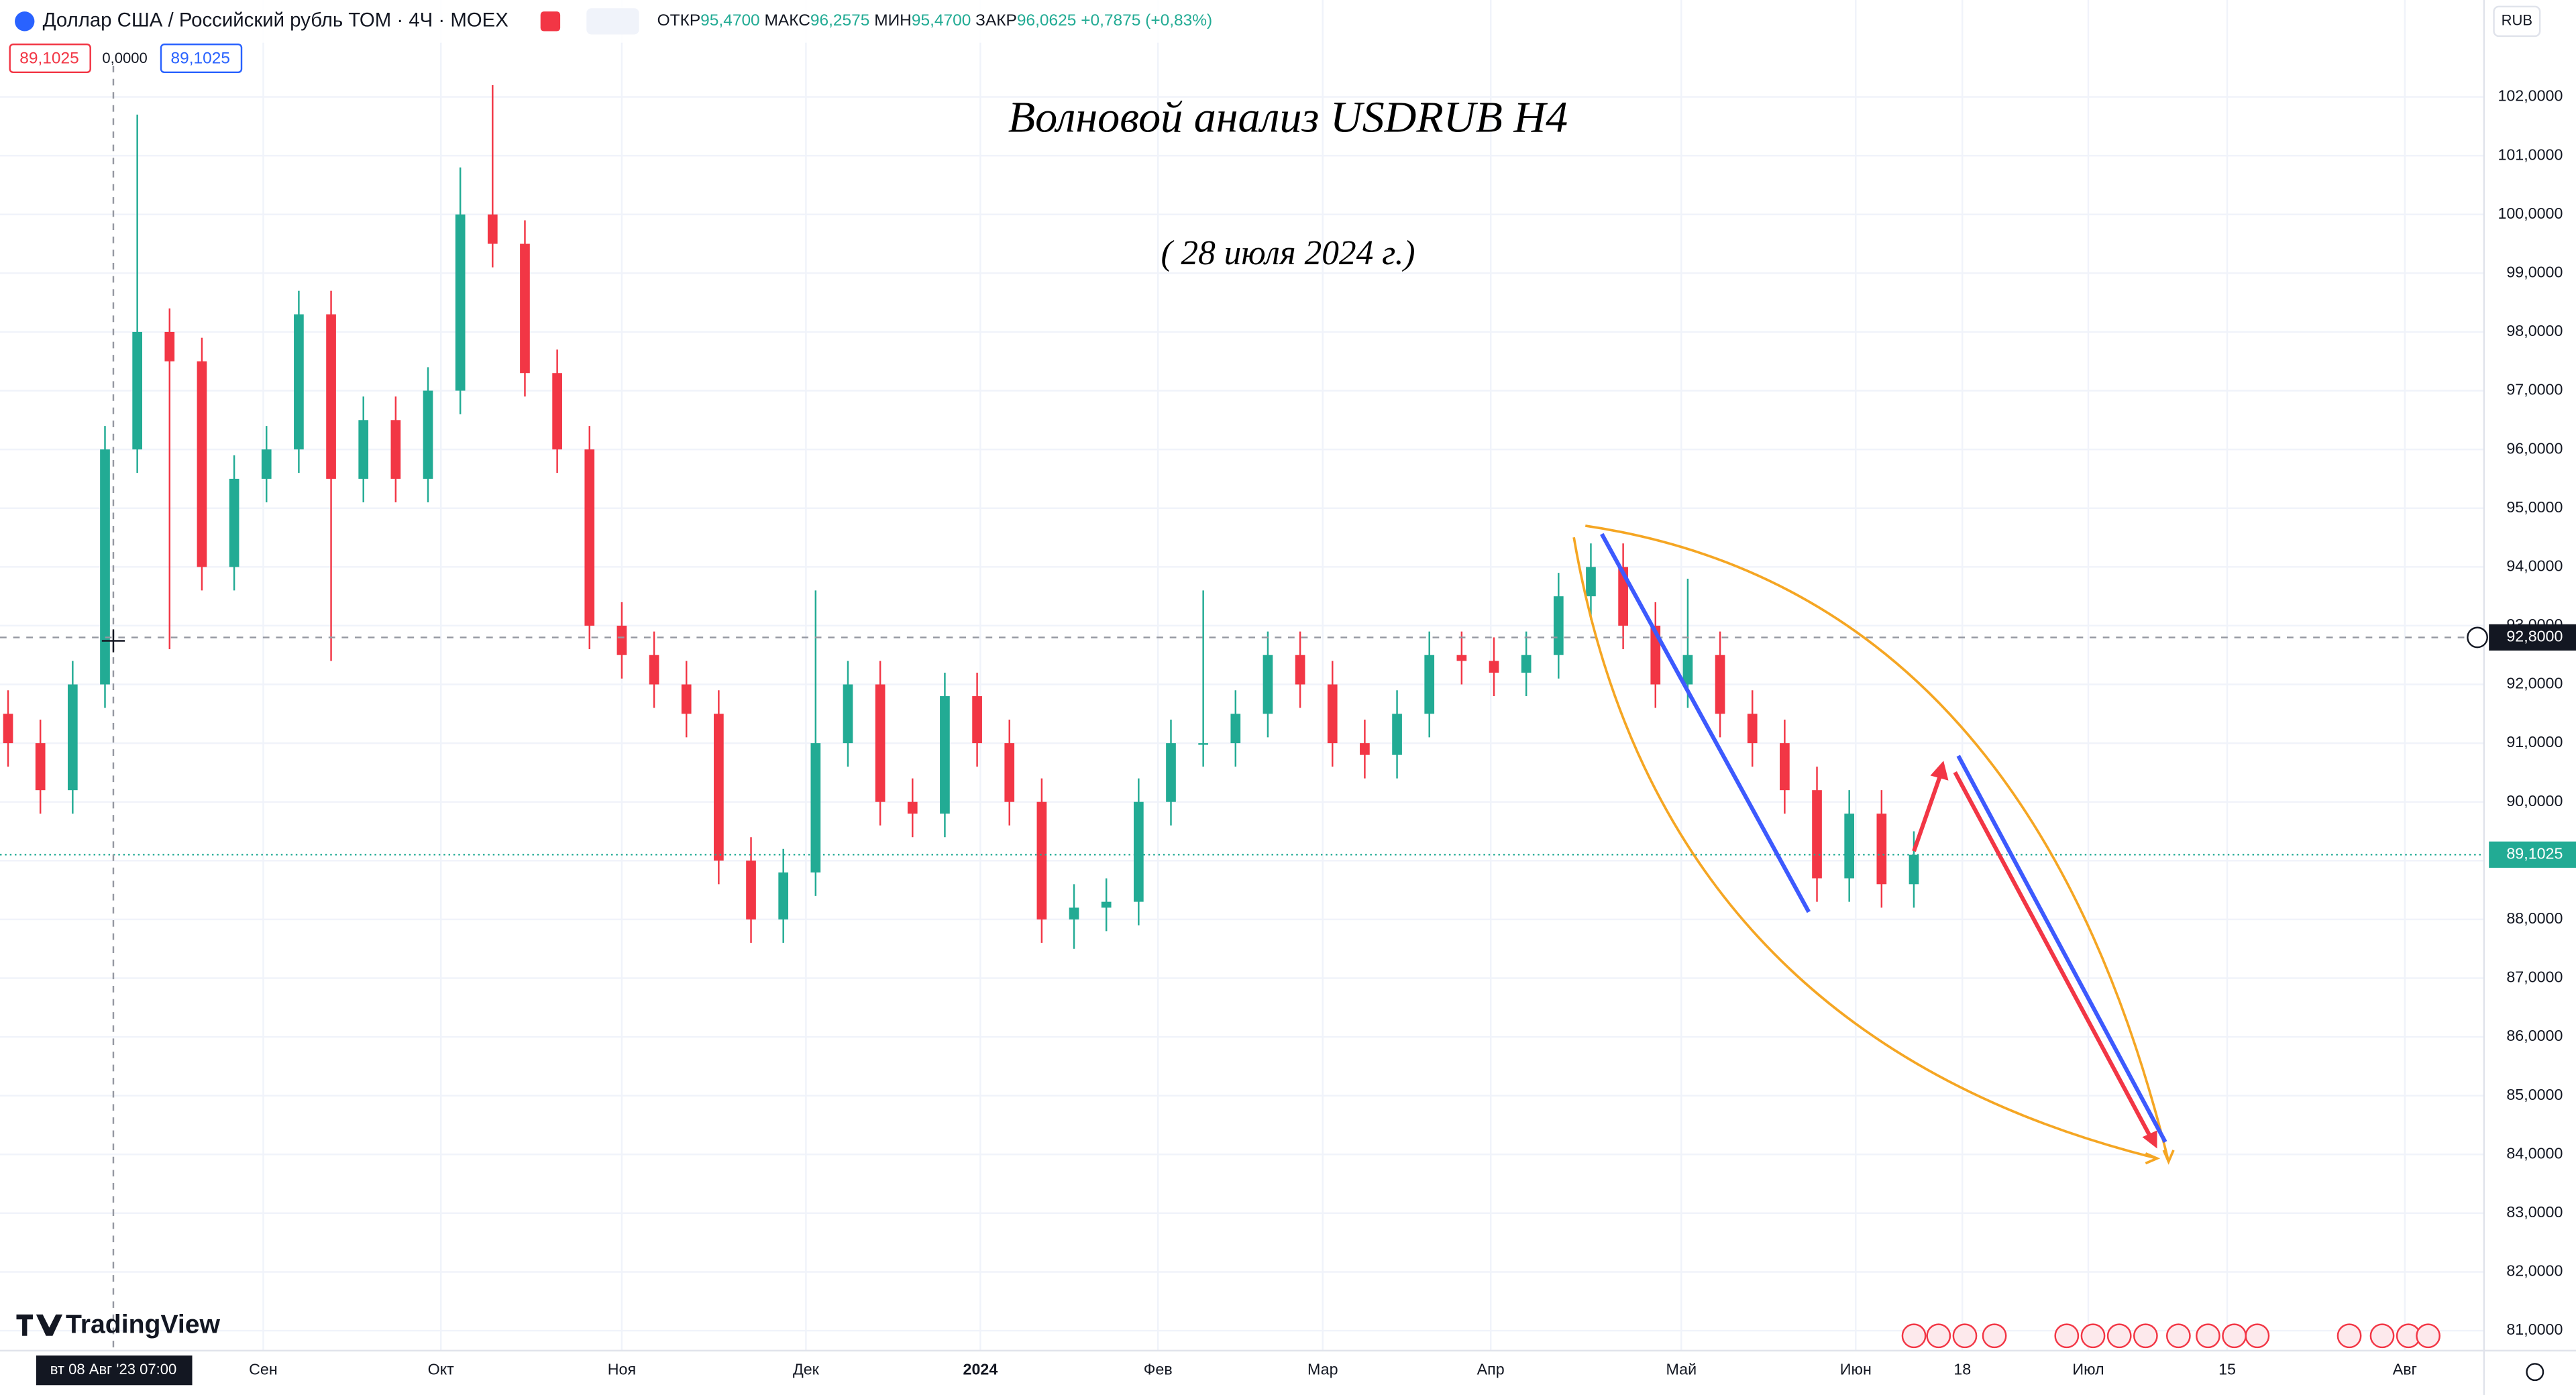 The height and width of the screenshot is (1395, 2576). Describe the element at coordinates (806, 1369) in the screenshot. I see `x-tick-label: Дек` at that location.